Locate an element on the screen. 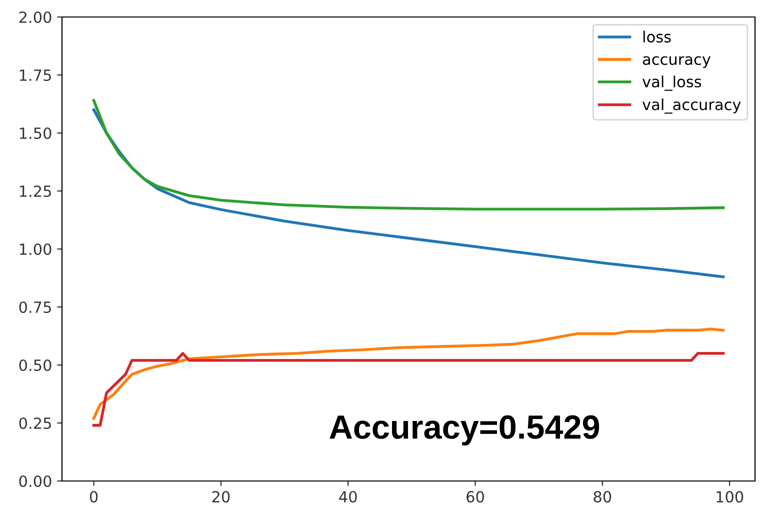  x-tick-label: 60 is located at coordinates (475, 496).